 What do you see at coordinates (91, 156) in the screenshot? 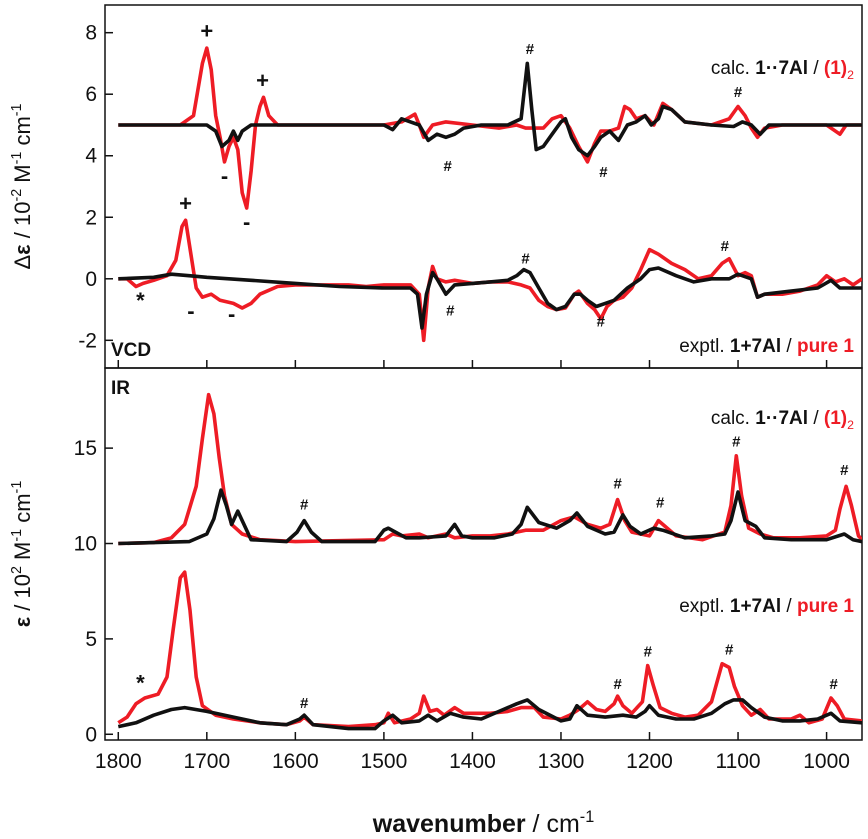
I see `y-tick-label: 4` at bounding box center [91, 156].